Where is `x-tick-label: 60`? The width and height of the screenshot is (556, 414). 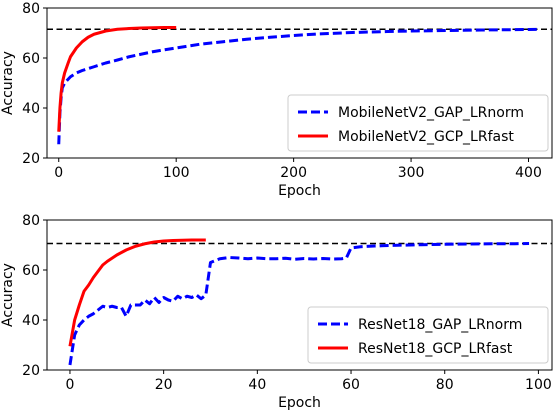 x-tick-label: 60 is located at coordinates (351, 385).